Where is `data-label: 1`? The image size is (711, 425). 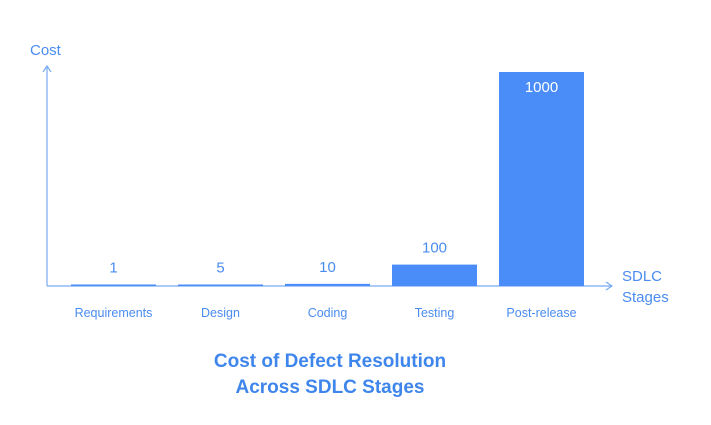
data-label: 1 is located at coordinates (113, 268).